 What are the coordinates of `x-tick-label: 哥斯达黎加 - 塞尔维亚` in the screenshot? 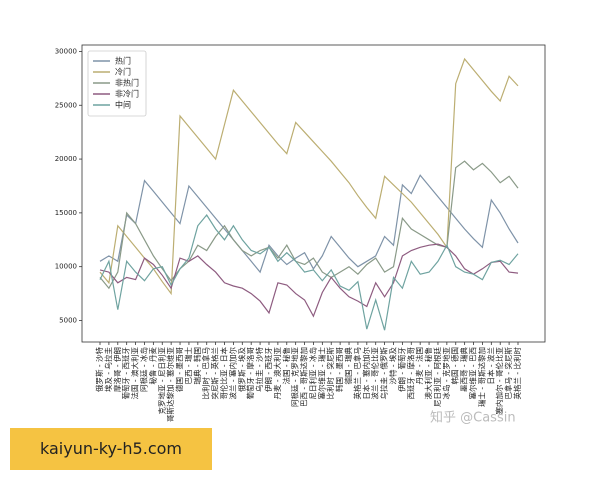 It's located at (170, 384).